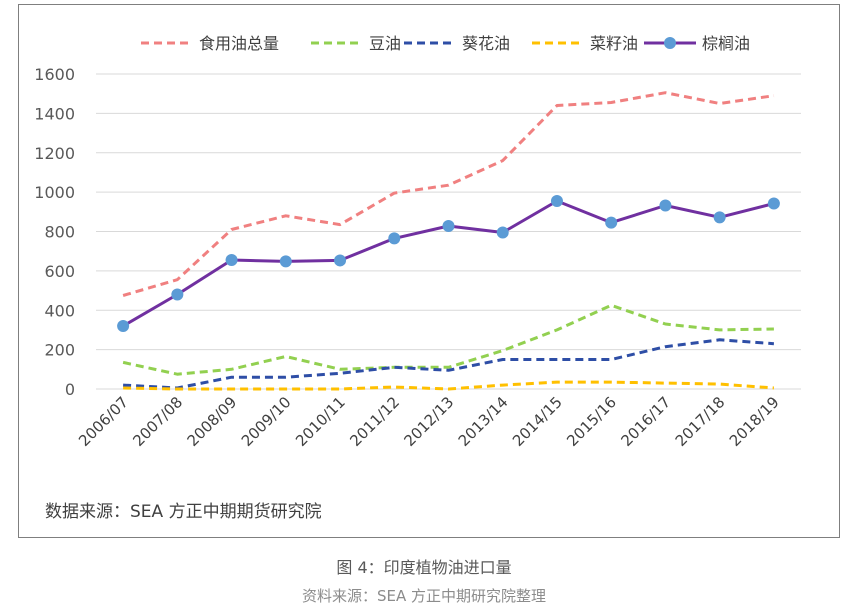  What do you see at coordinates (445, 43) in the screenshot?
I see `legend: 食用油总量 豆油 葵花油 菜籽油 棕榈油` at bounding box center [445, 43].